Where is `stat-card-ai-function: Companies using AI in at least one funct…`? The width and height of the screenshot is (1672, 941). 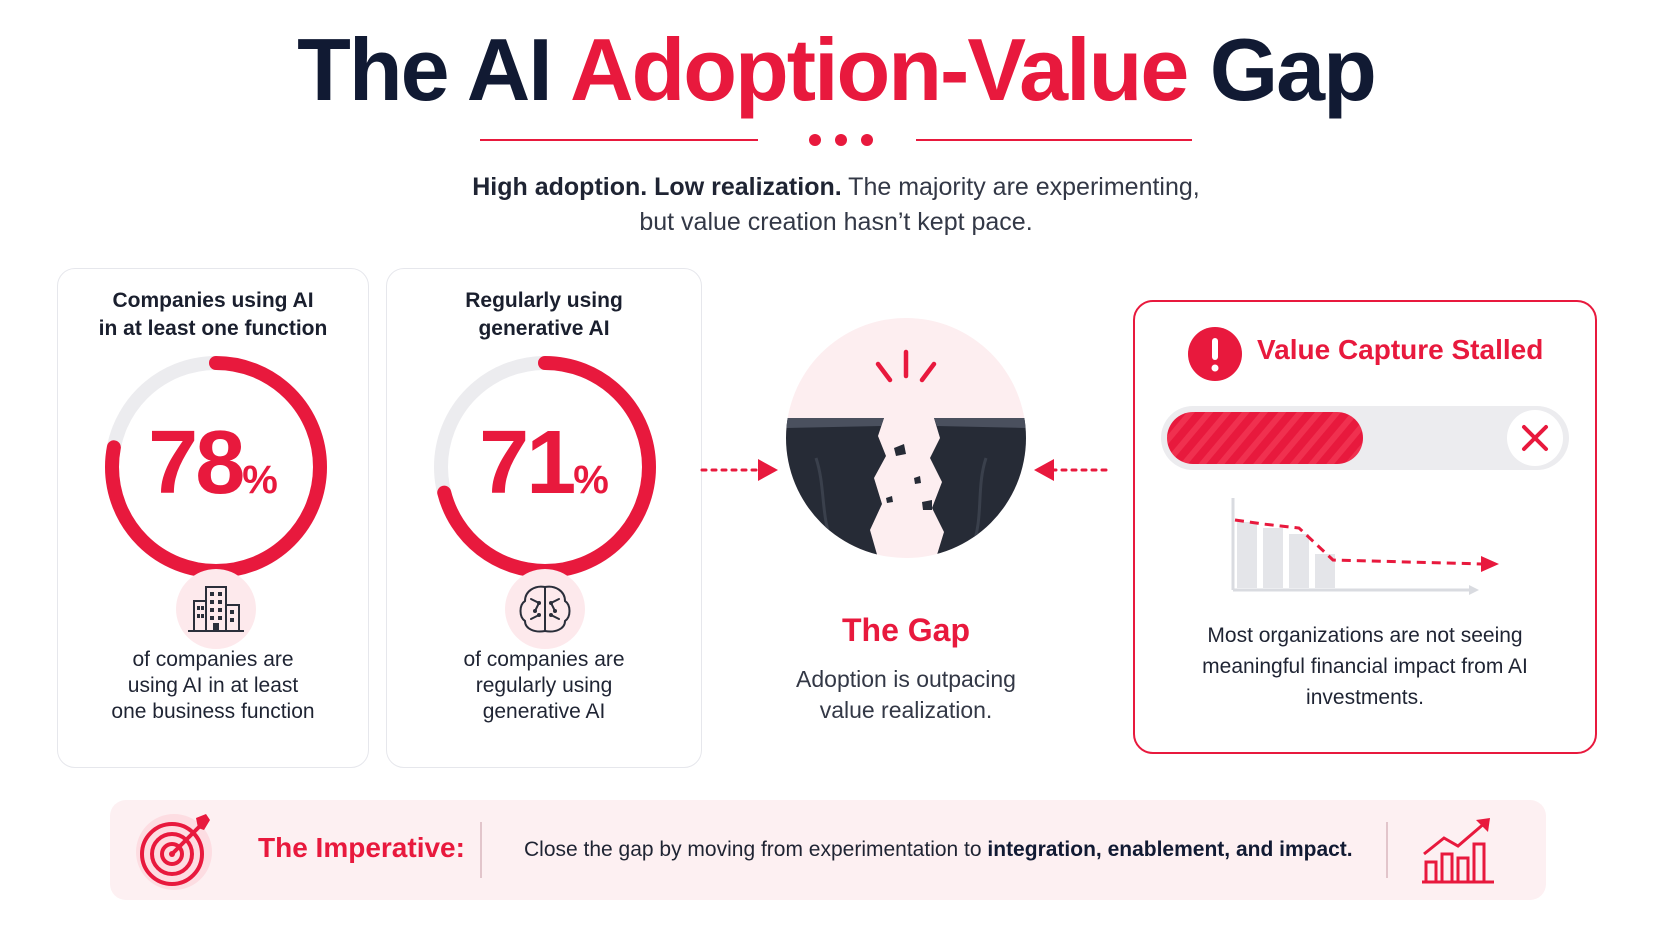
stat-card-ai-function: Companies using AI in at least one funct… is located at coordinates (213, 518).